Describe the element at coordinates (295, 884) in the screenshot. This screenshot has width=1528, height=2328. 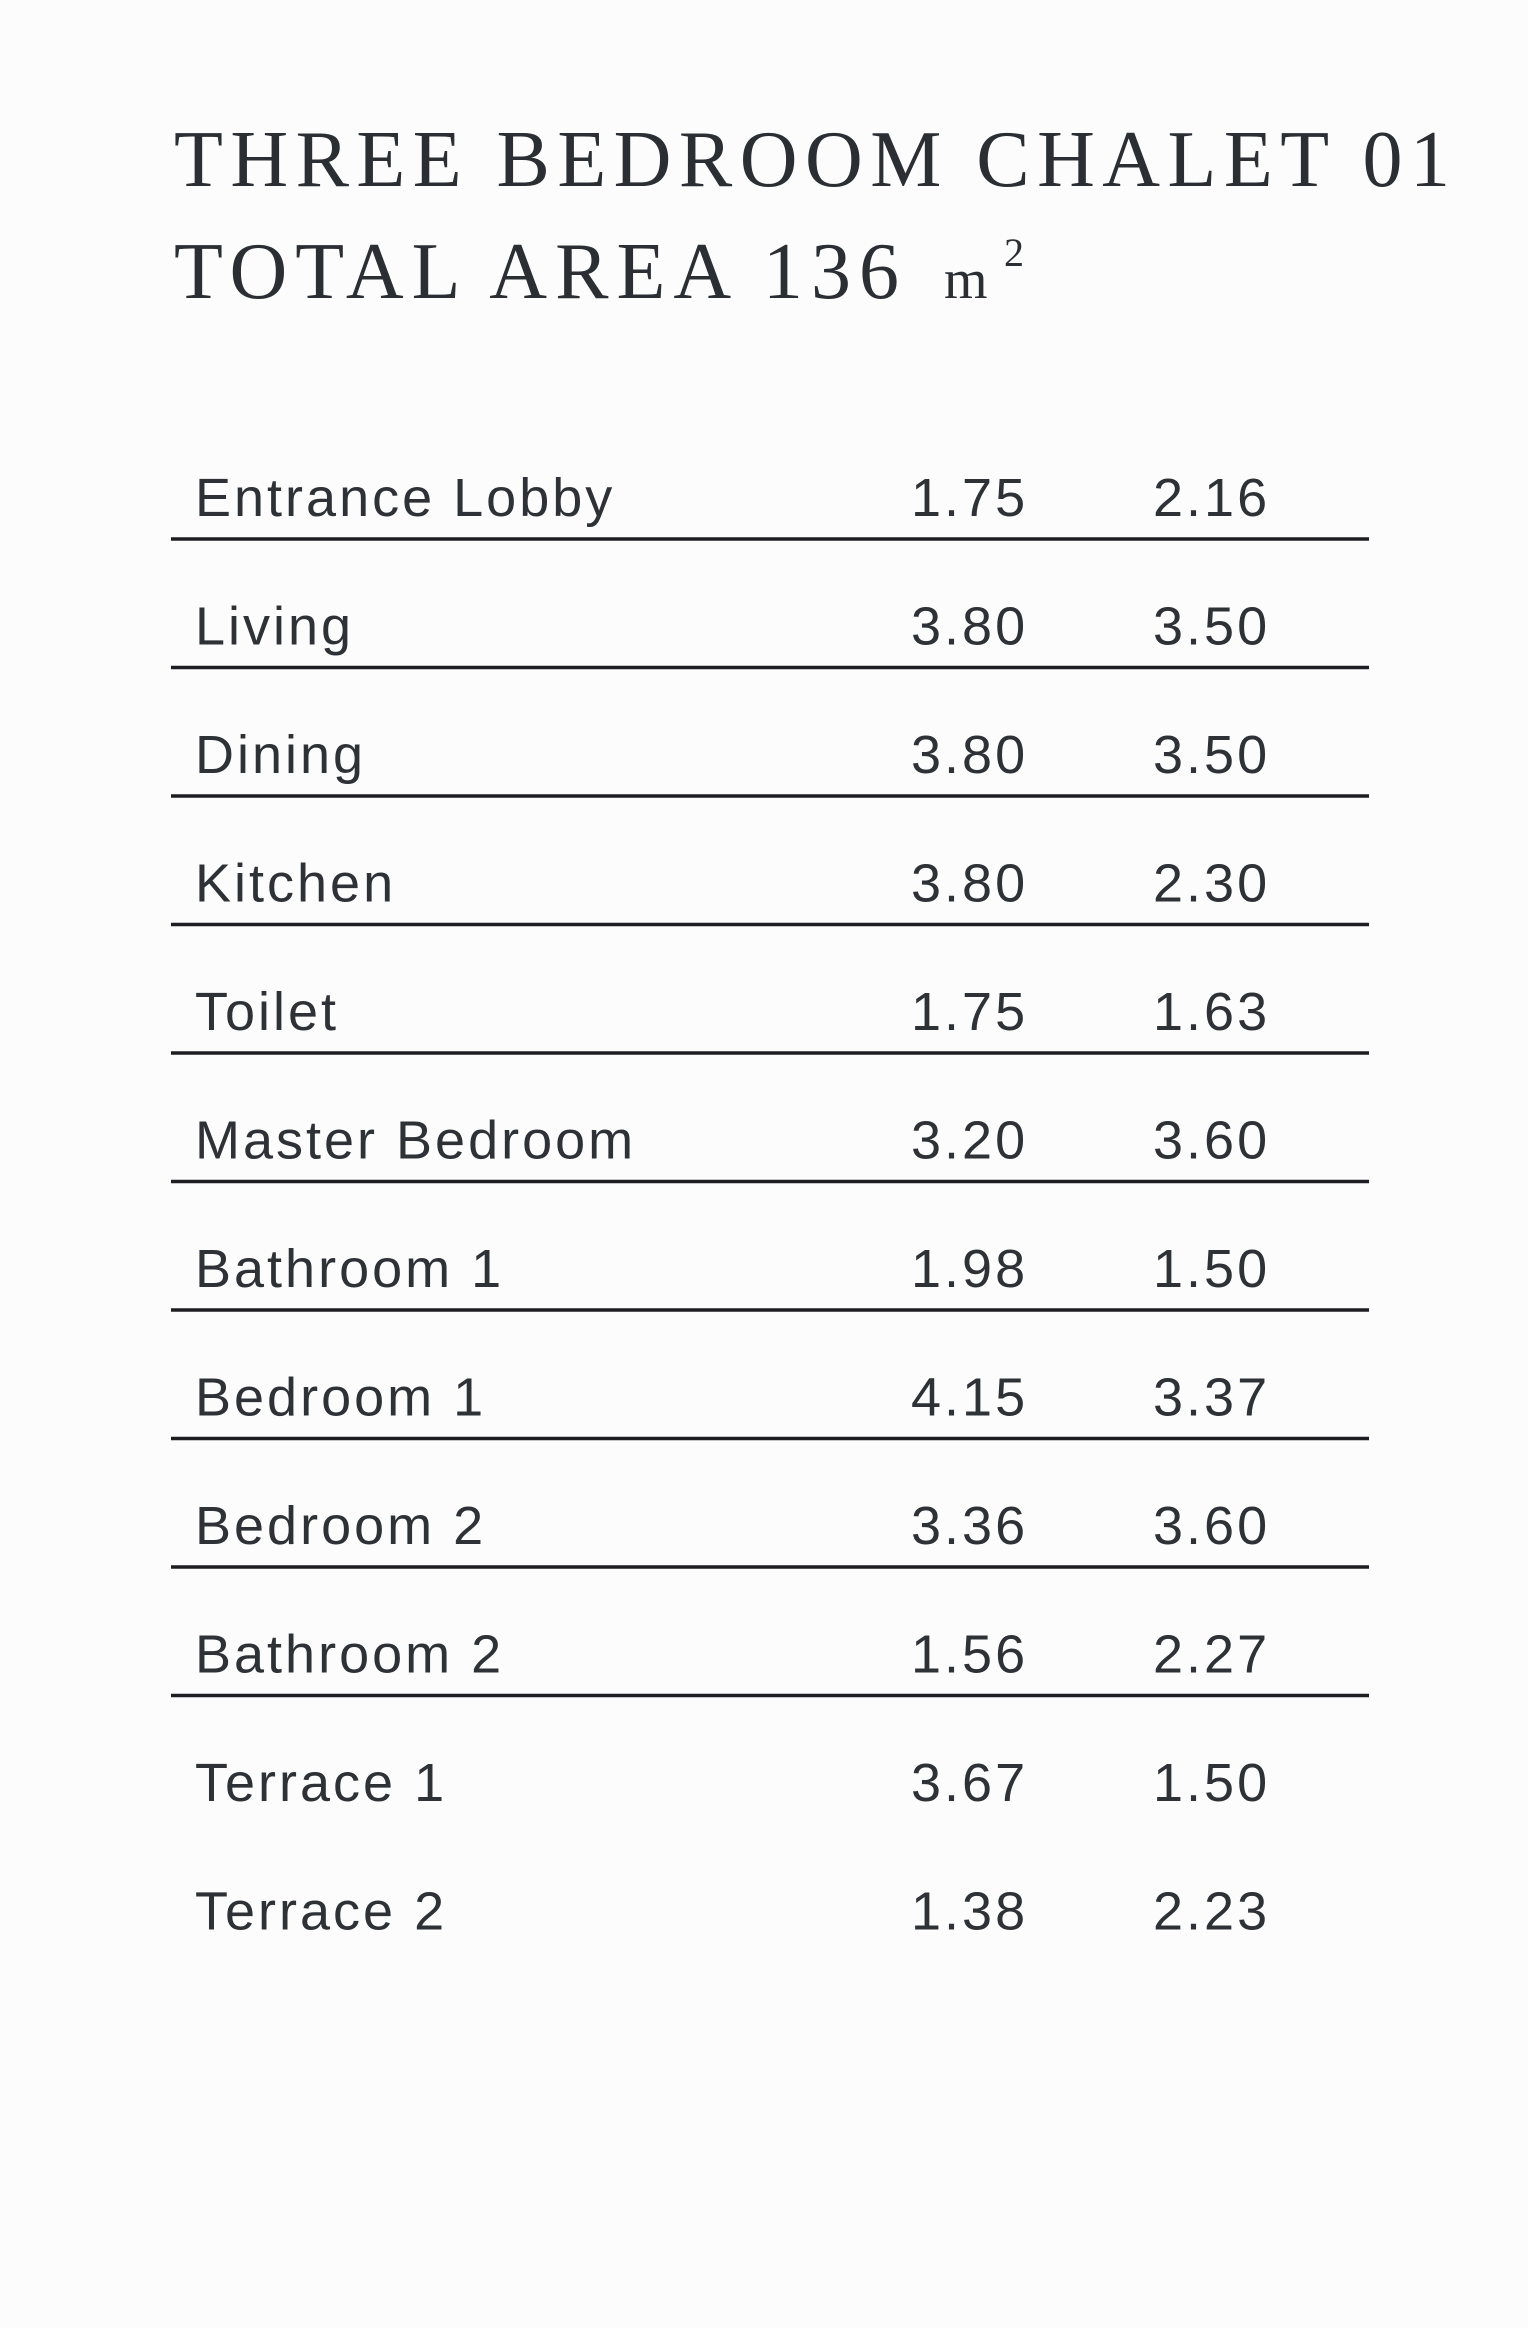
I see `room-name: Kitchen` at that location.